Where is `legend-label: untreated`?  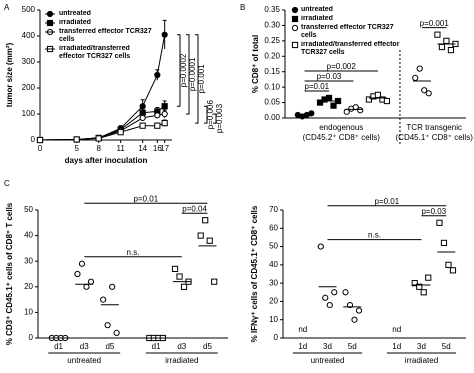 legend-label: untreated is located at coordinates (317, 9).